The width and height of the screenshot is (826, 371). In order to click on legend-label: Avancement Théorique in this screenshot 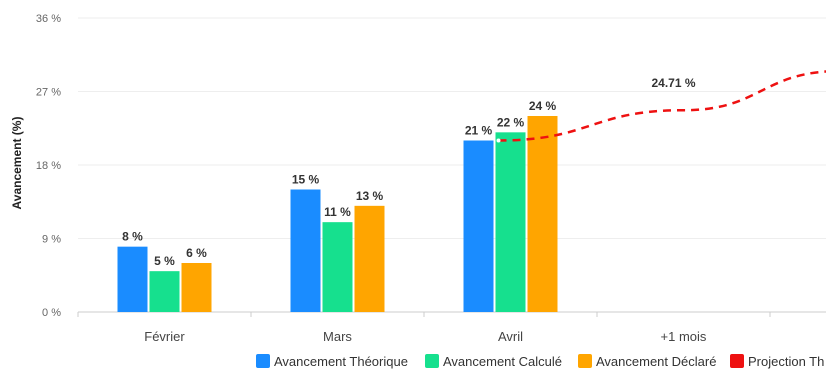, I will do `click(341, 361)`.